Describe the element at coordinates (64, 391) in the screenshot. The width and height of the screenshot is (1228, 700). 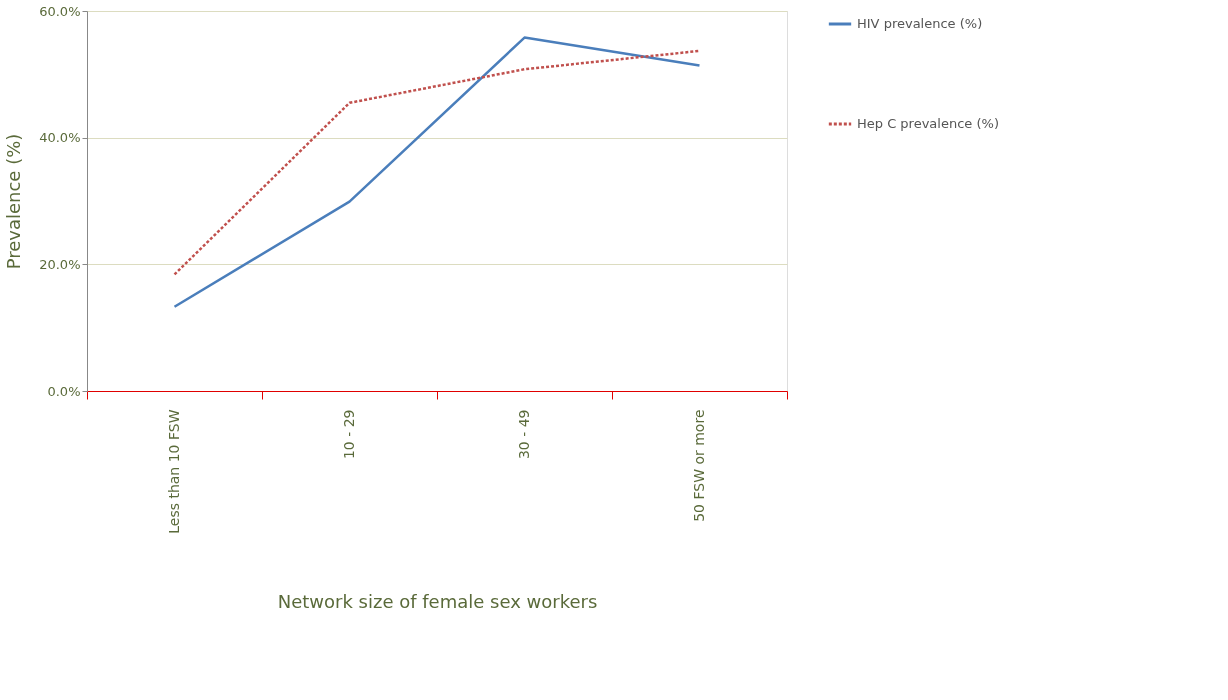
I see `y-tick-label: 0.0%` at that location.